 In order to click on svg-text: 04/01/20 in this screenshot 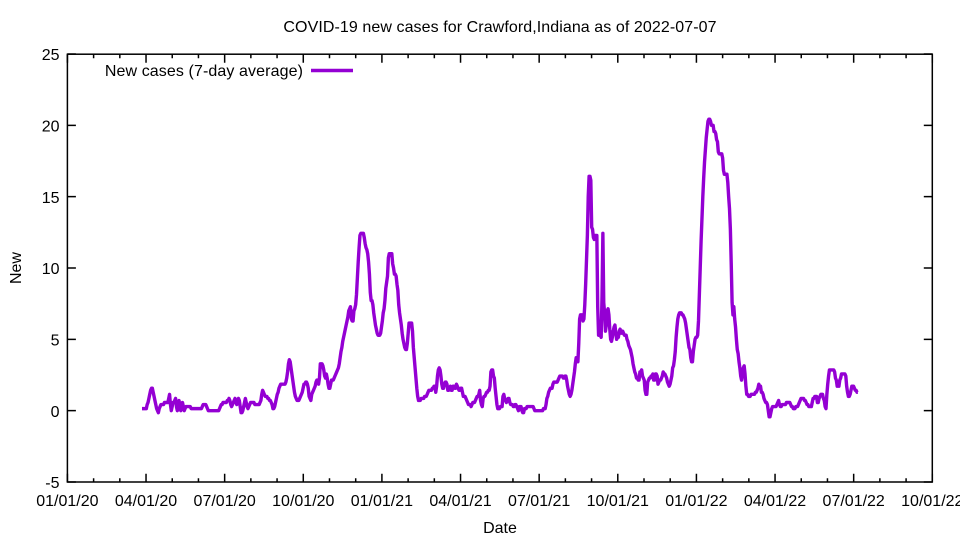, I will do `click(146, 501)`.